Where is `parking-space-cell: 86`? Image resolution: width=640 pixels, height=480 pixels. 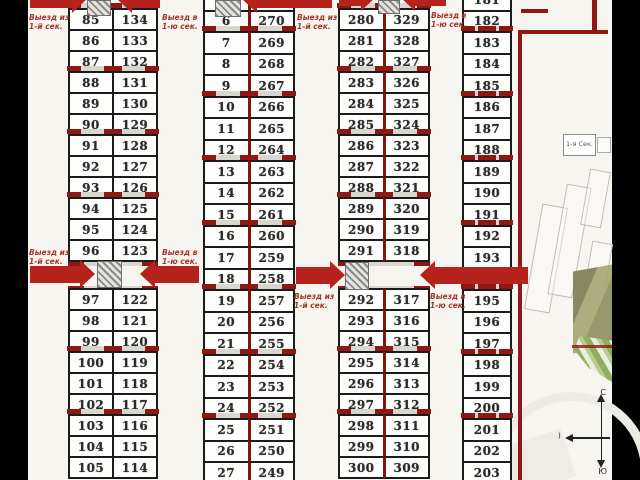
parking-space-cell: 86 is located at coordinates (91, 40).